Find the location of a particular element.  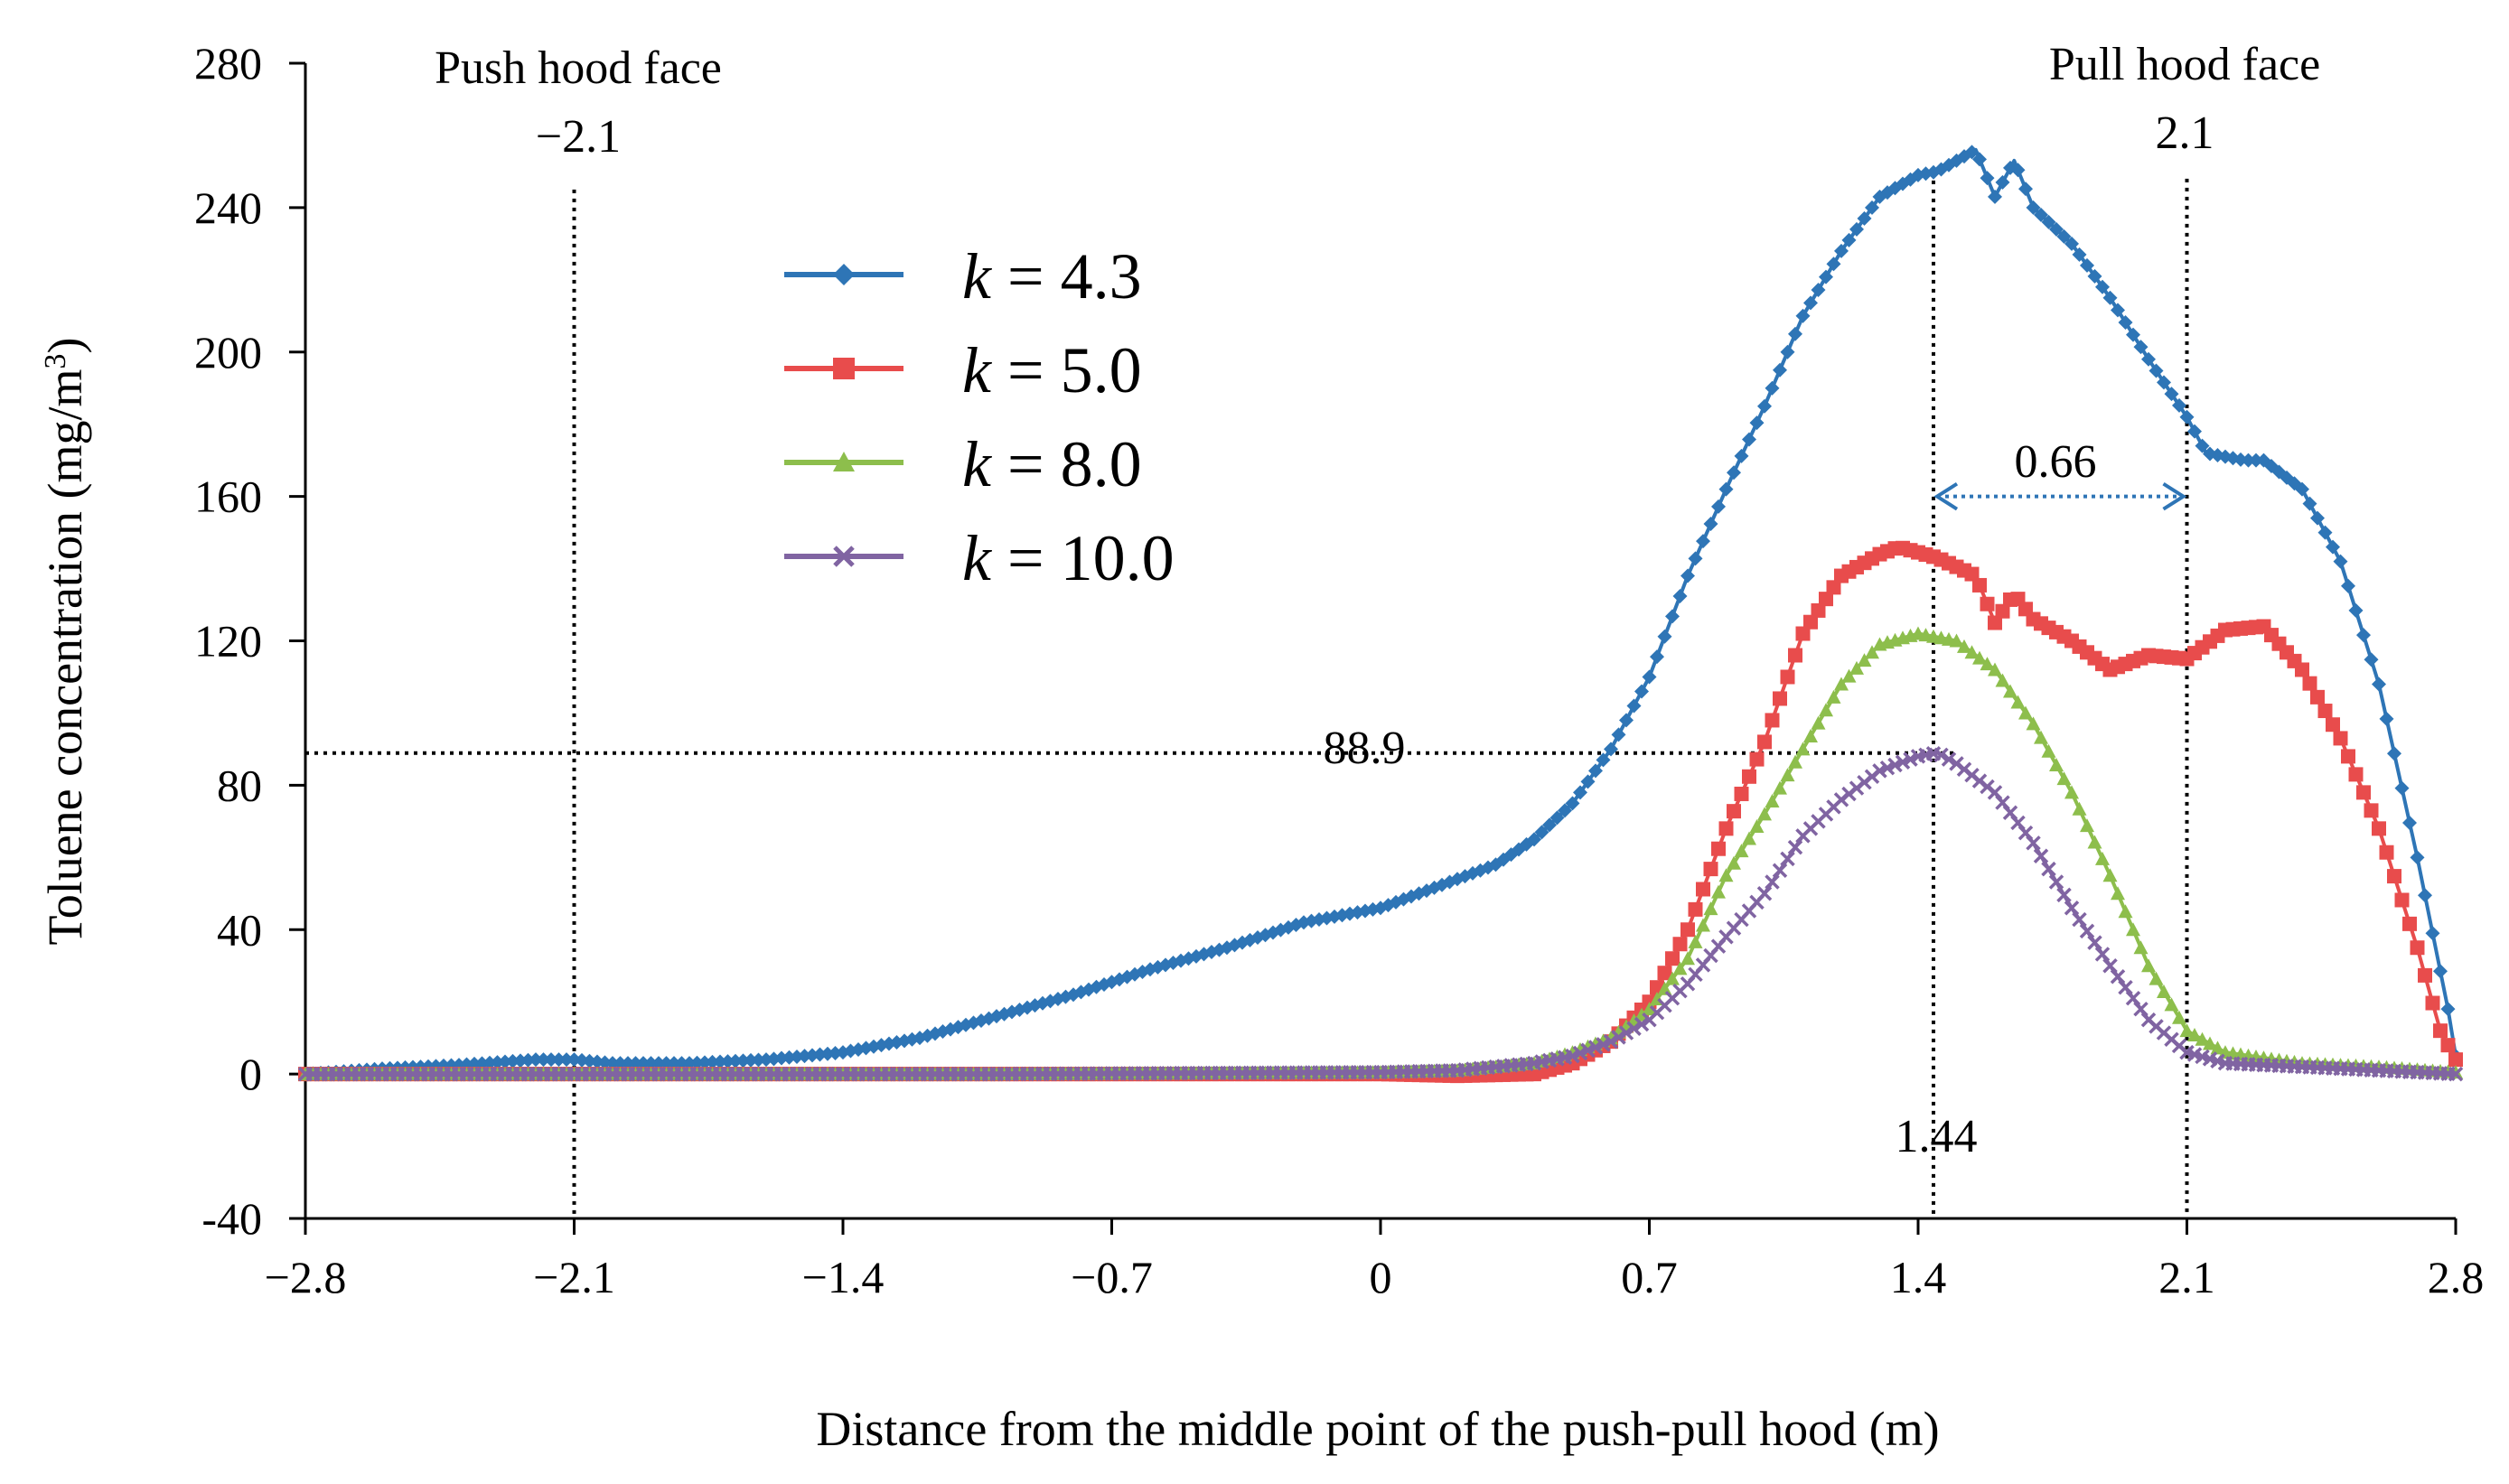

x-tick-label-2-1: −2.1 is located at coordinates (574, 1277).